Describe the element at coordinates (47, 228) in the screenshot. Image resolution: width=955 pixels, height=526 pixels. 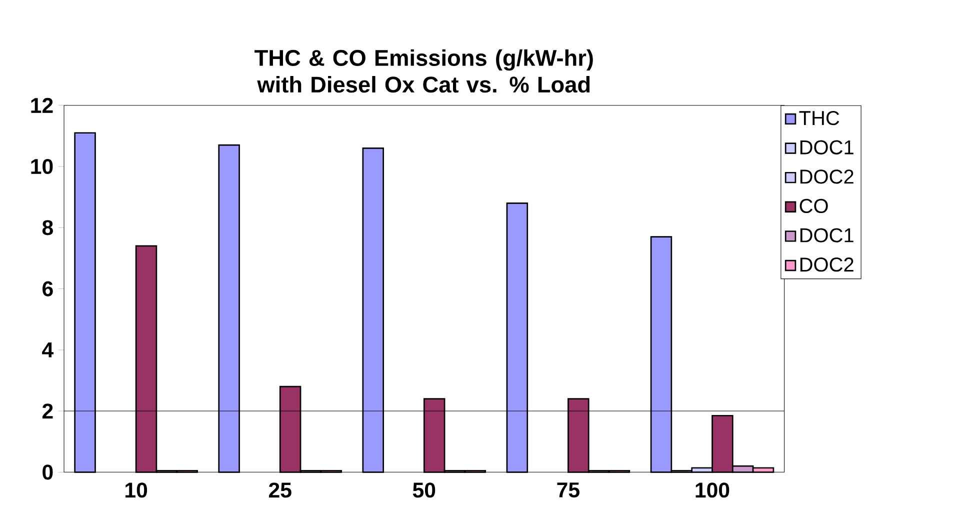
I see `y-tick-label: 8` at that location.